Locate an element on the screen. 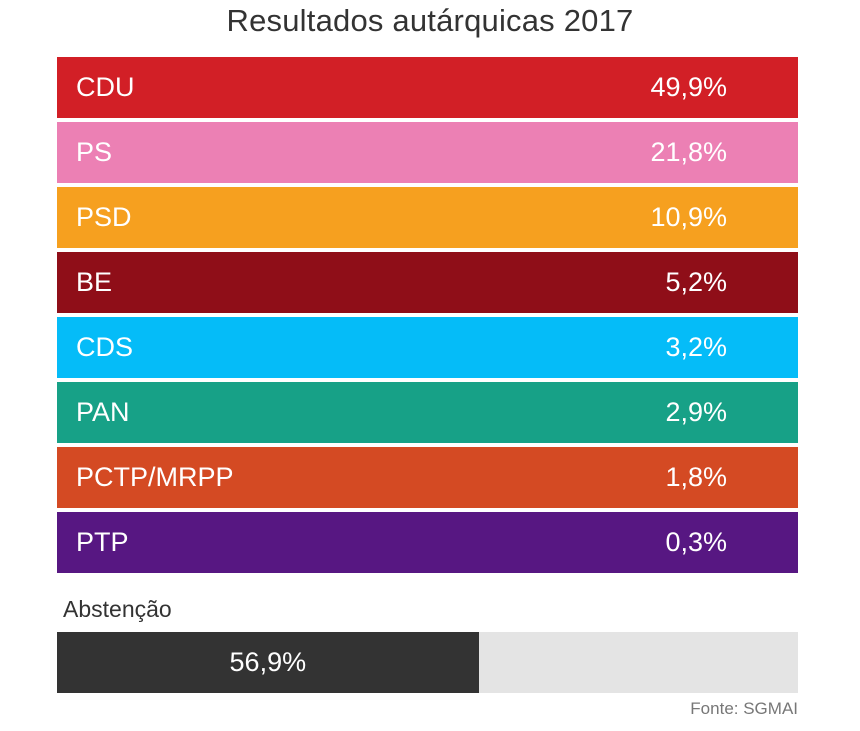 The image size is (860, 731). result-row: CDS 3,2% is located at coordinates (427, 347).